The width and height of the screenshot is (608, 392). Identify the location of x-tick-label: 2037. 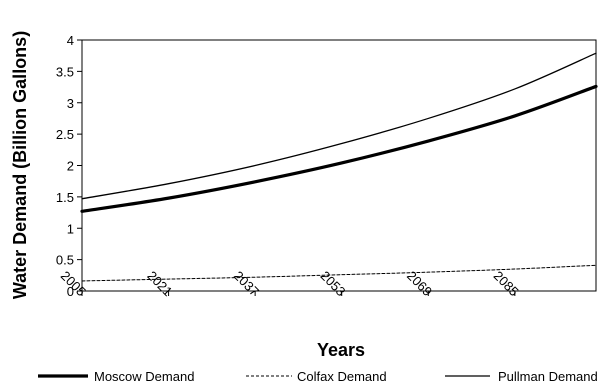
(246, 283).